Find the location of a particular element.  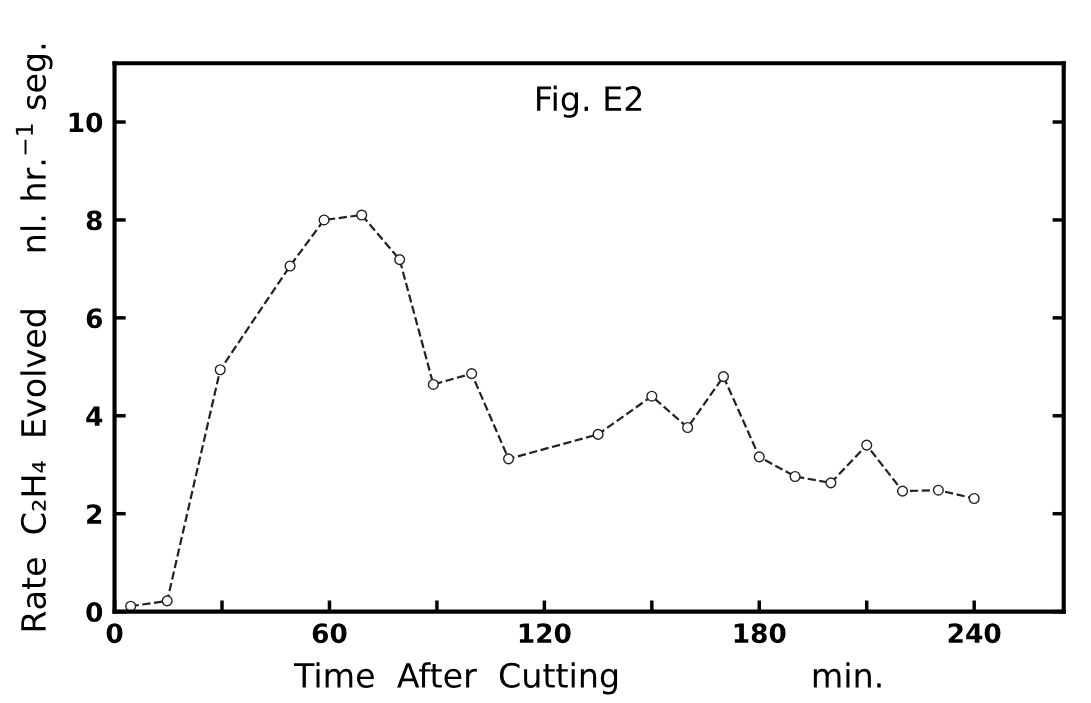

x-tick-label: 0 is located at coordinates (114, 633).